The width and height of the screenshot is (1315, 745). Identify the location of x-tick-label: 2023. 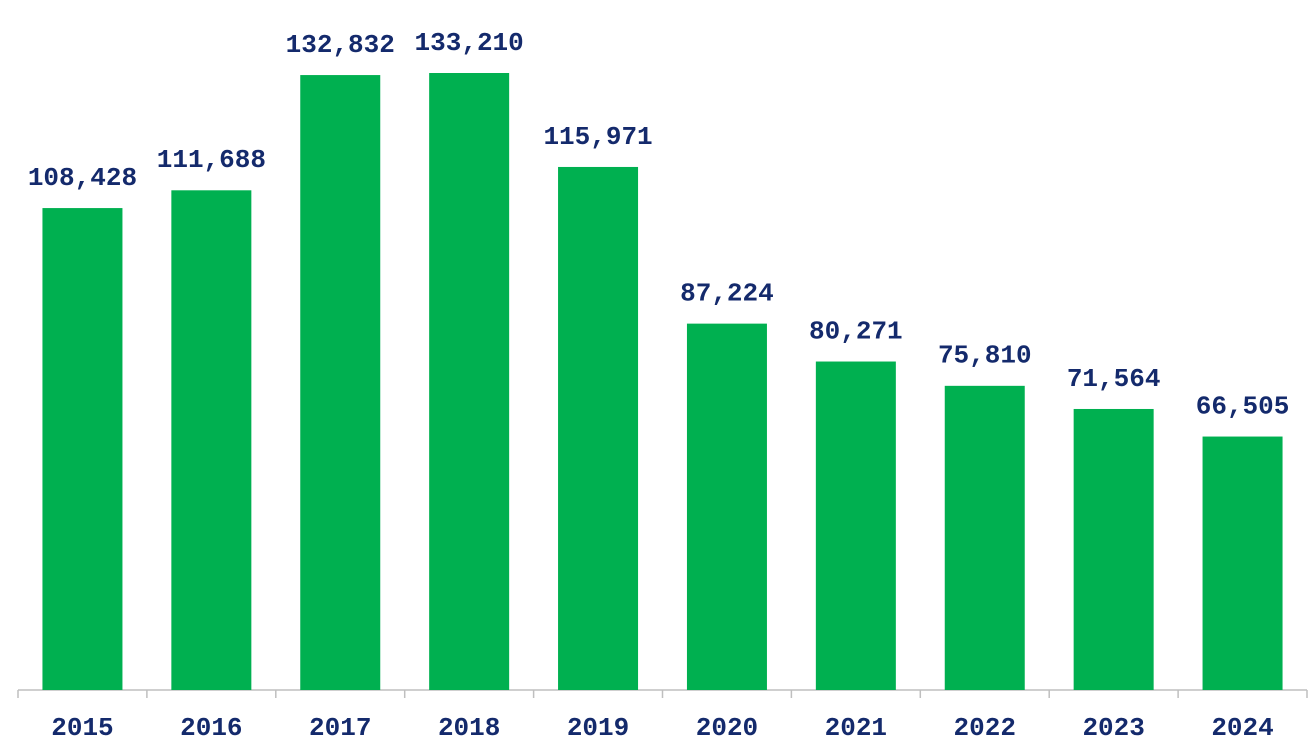
(1113, 728).